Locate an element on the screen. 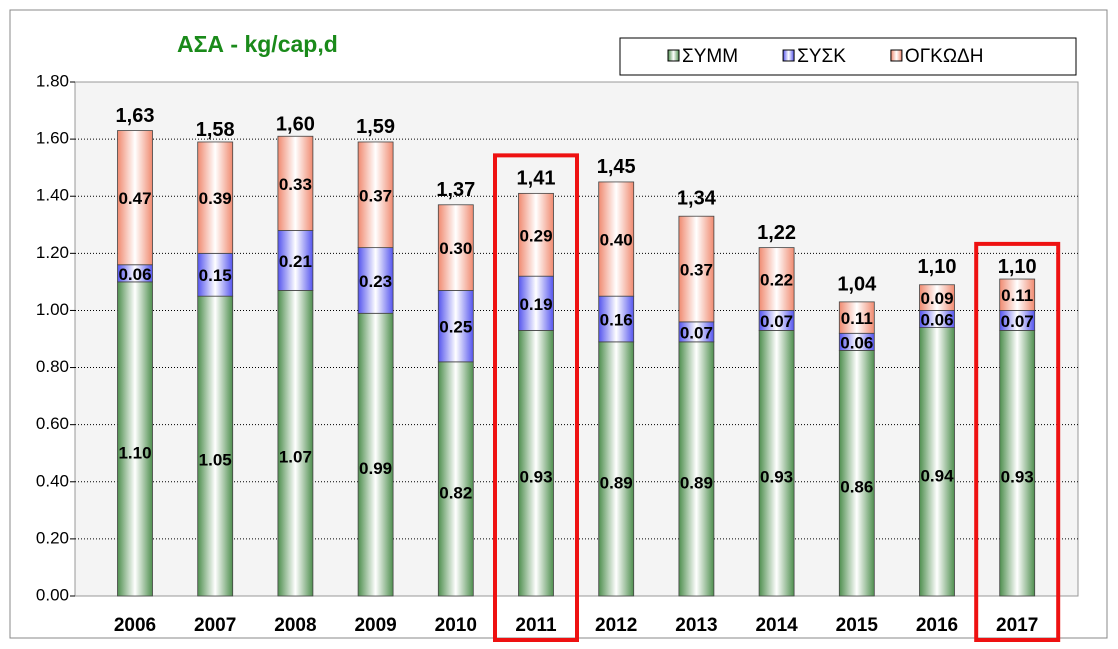 The width and height of the screenshot is (1118, 649). y-tick-label: 0.80 is located at coordinates (52, 366).